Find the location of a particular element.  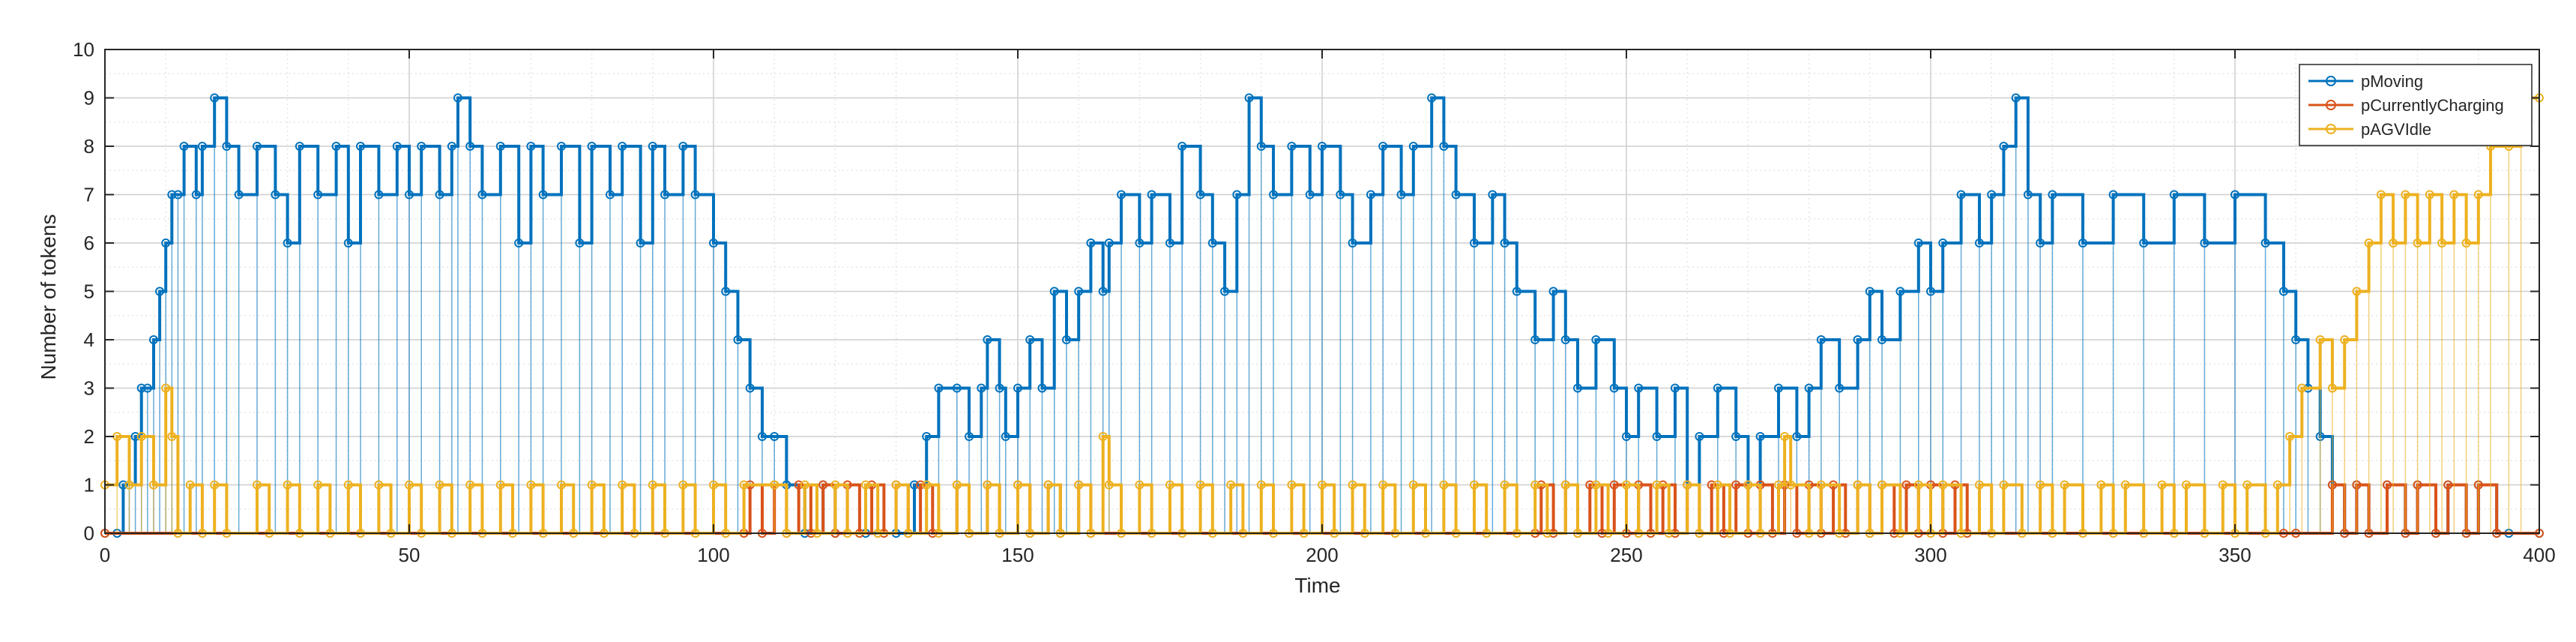

y-tick-label: 3 is located at coordinates (89, 388).